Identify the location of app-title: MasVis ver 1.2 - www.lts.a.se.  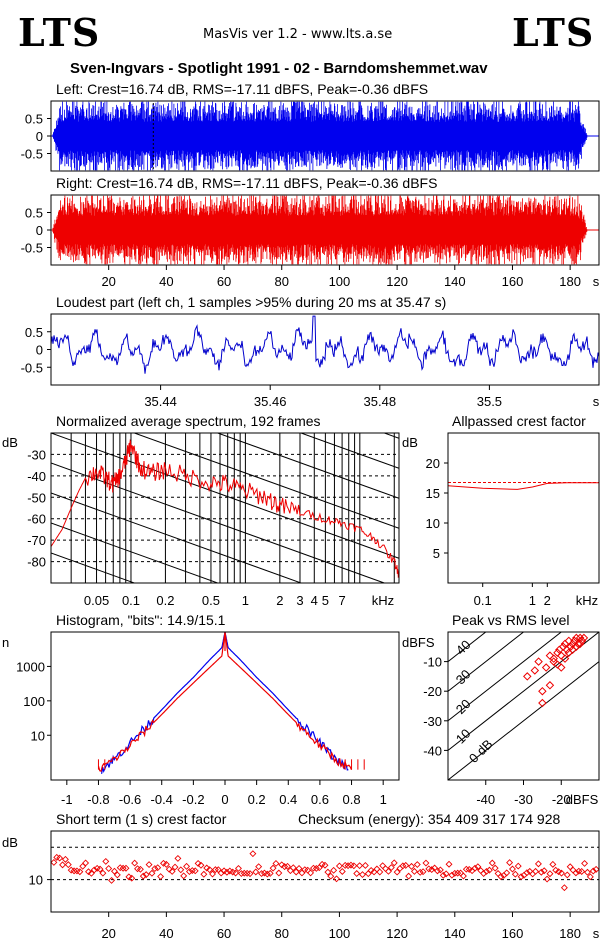
(298, 34).